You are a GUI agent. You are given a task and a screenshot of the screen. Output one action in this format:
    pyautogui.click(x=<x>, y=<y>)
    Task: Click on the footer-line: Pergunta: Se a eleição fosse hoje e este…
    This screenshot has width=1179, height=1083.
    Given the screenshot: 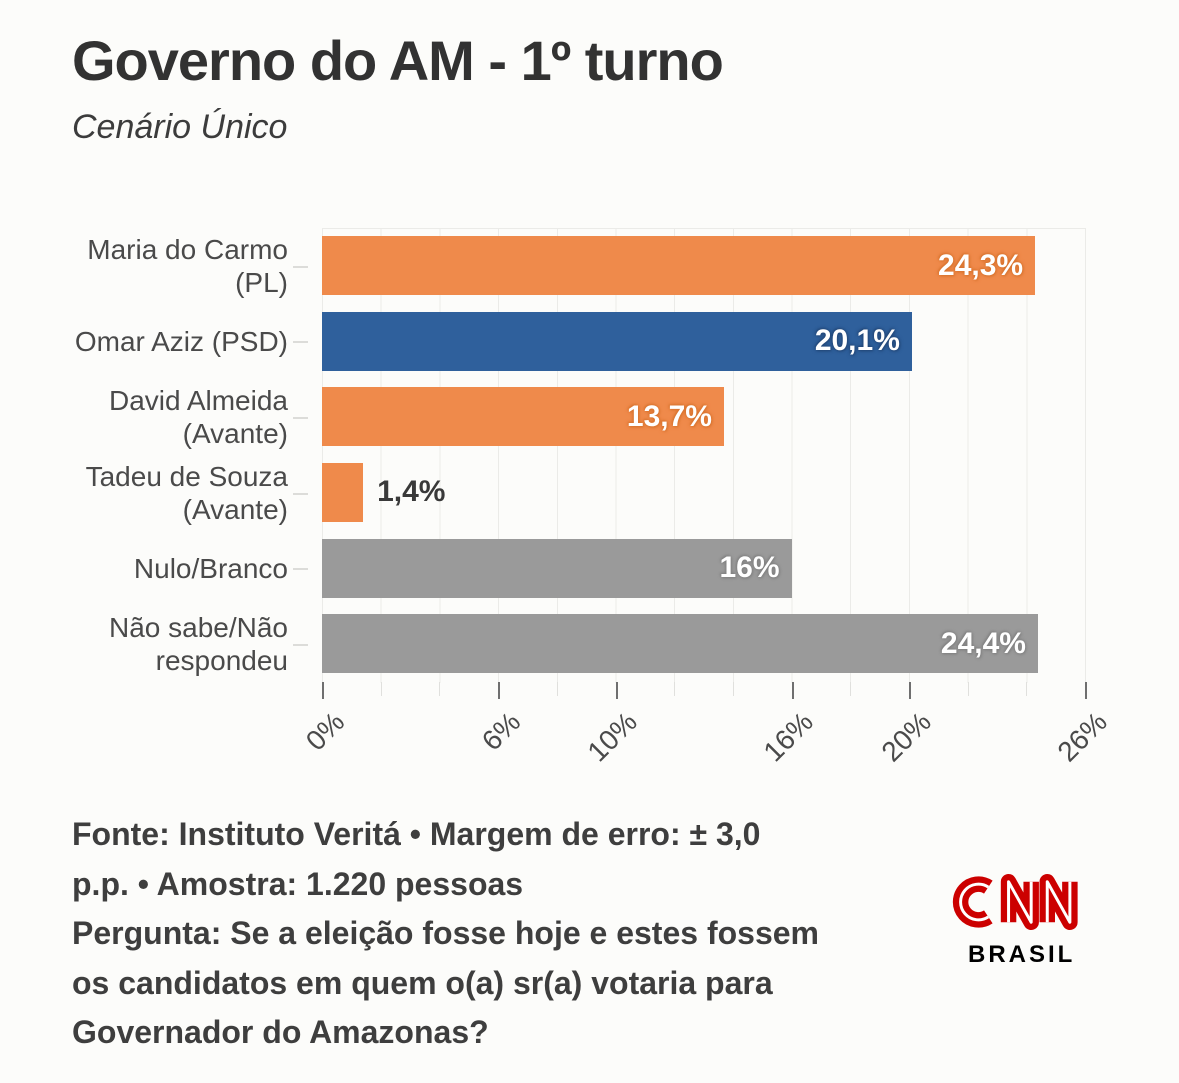 What is the action you would take?
    pyautogui.click(x=445, y=933)
    